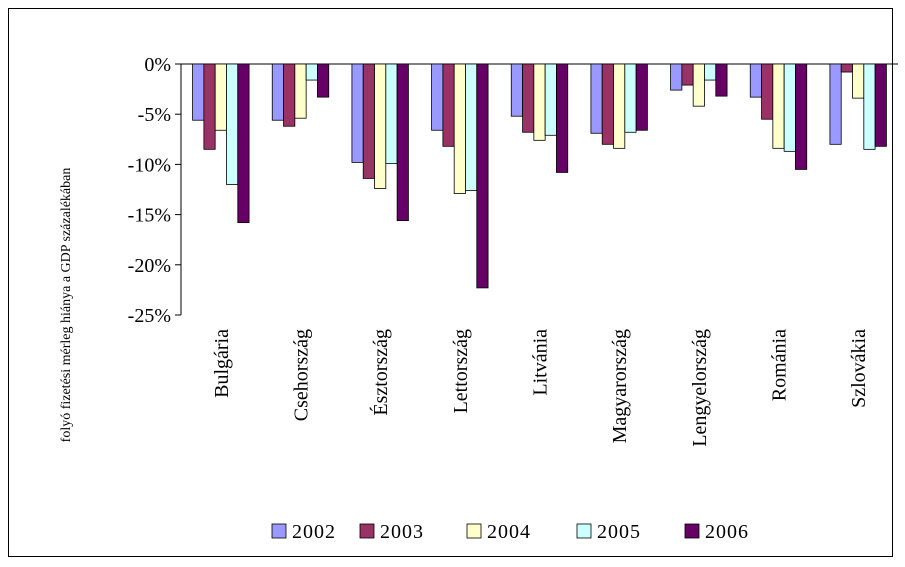  What do you see at coordinates (302, 375) in the screenshot?
I see `x-category-label: Csehország` at bounding box center [302, 375].